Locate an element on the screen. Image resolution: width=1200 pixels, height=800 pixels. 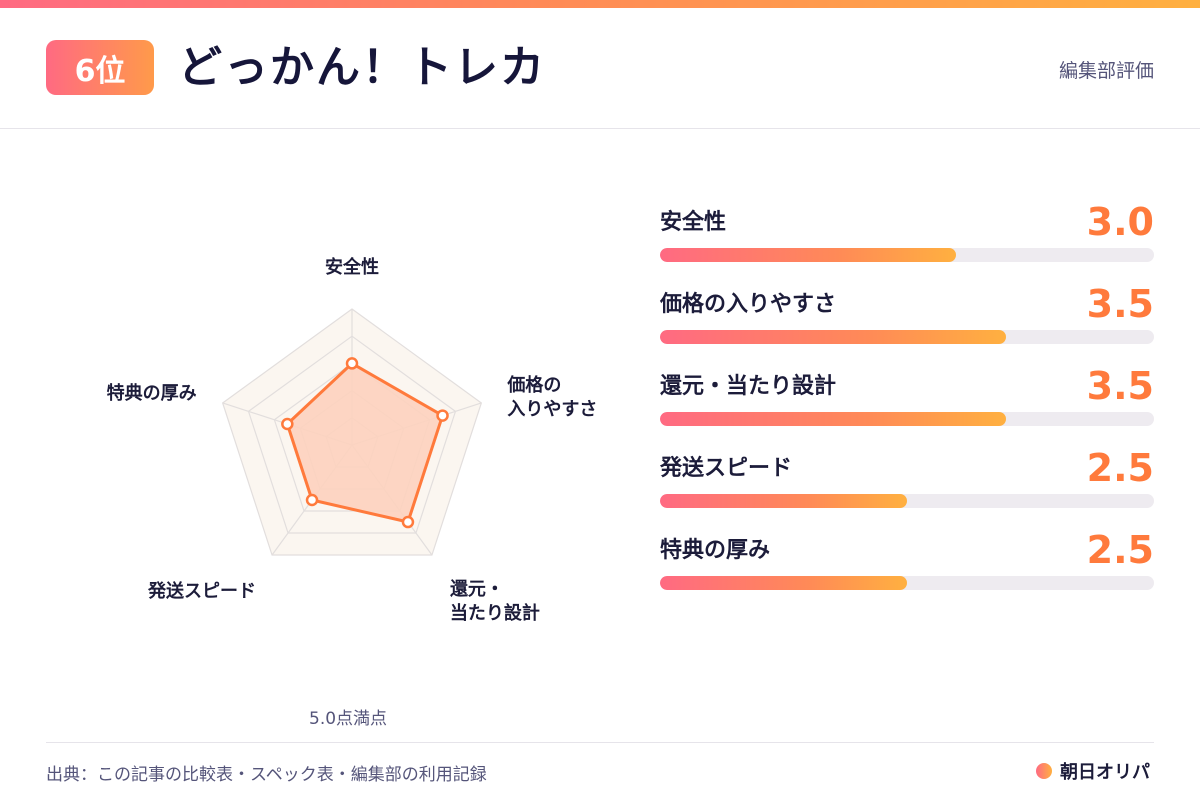
page-title: どっかん！トレカ is located at coordinates (362, 67).